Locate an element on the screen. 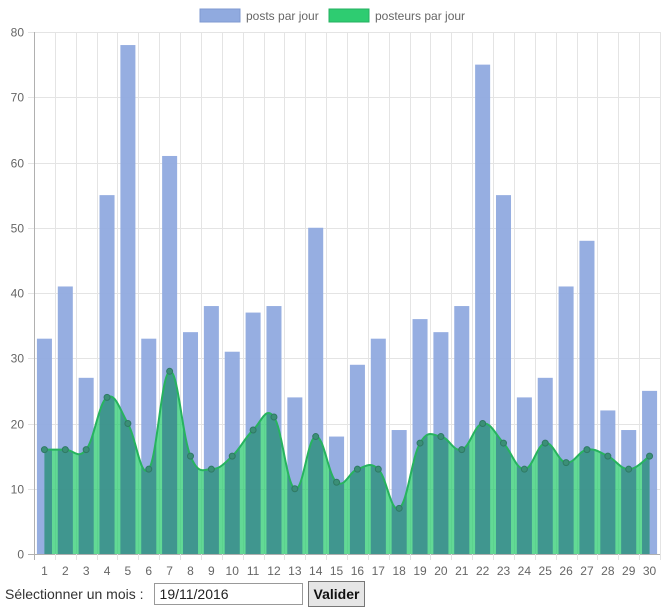 This screenshot has height=611, width=671. x-tick-label: 2 is located at coordinates (65, 571).